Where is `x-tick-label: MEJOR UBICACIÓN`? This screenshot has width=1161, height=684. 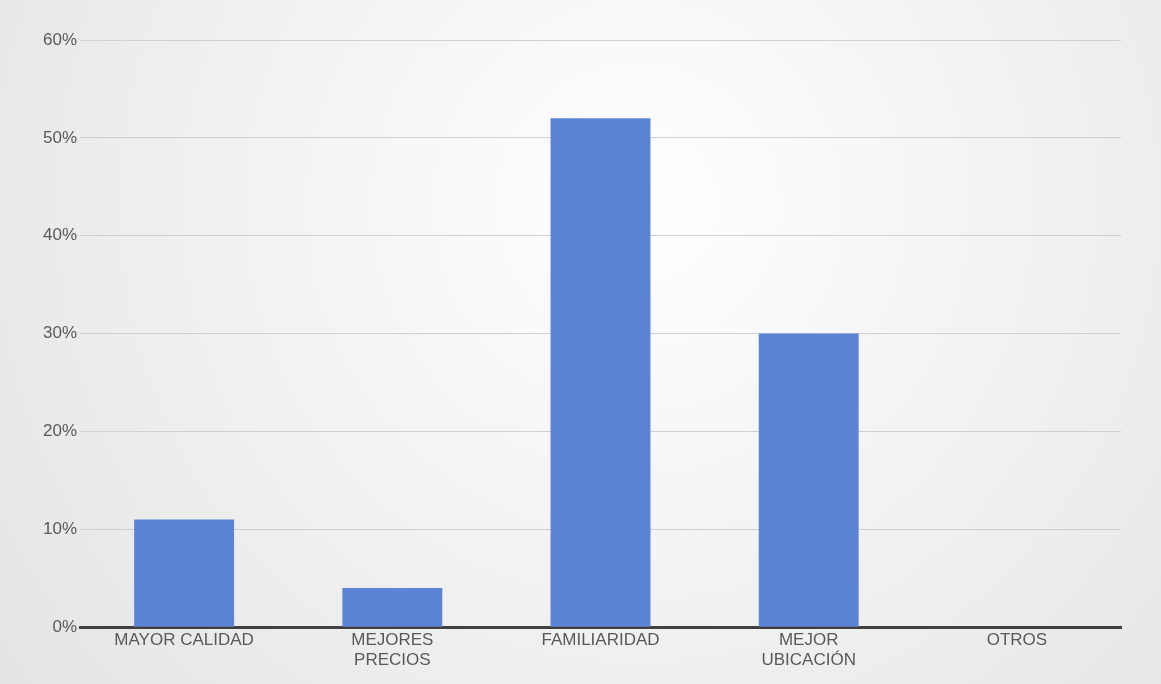 x-tick-label: MEJOR UBICACIÓN is located at coordinates (808, 650).